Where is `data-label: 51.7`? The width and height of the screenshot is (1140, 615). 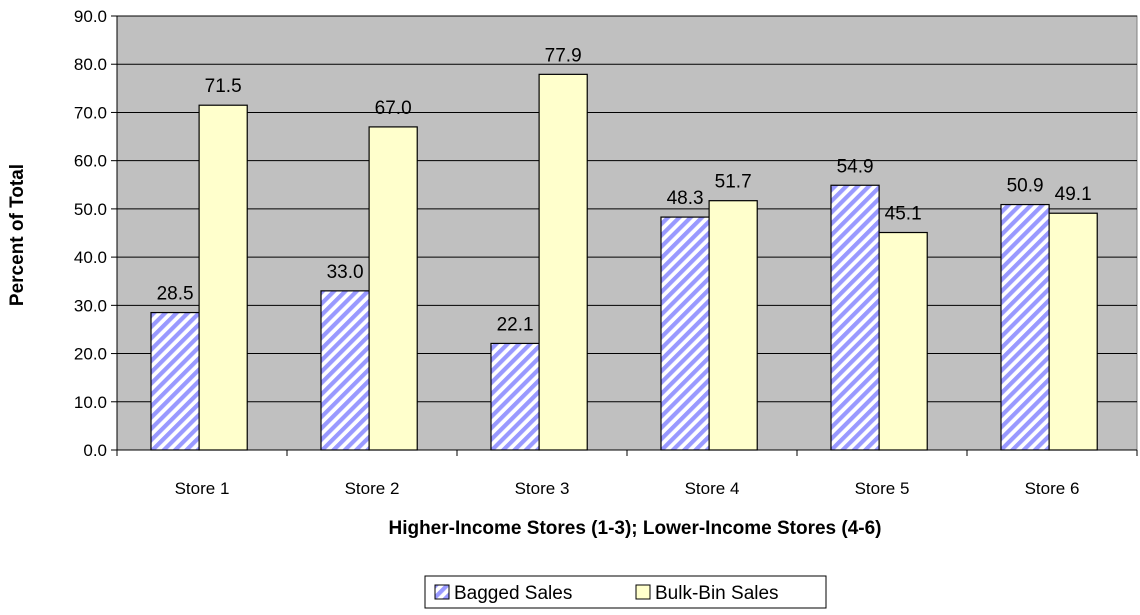
data-label: 51.7 is located at coordinates (733, 182).